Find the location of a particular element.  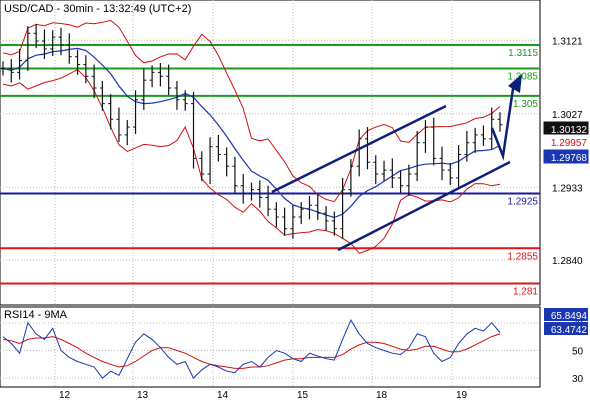

x-tick-label: 19 is located at coordinates (462, 395).